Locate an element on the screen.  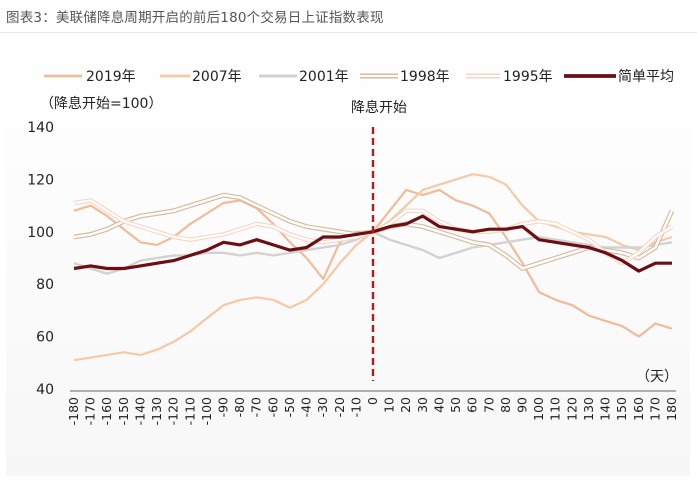
y-tick-label: 40 is located at coordinates (45, 390).